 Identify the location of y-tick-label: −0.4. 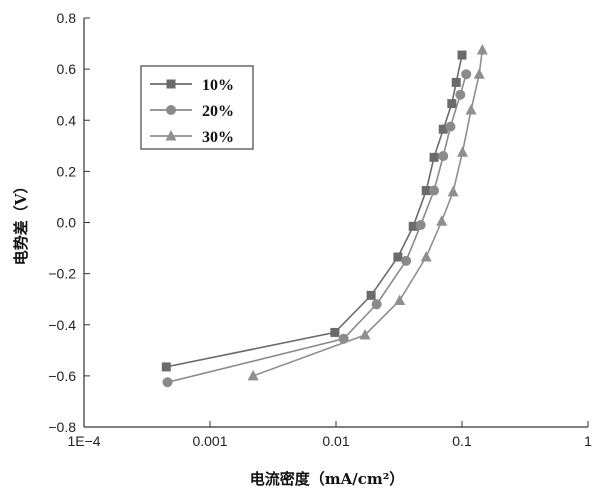
(62, 325).